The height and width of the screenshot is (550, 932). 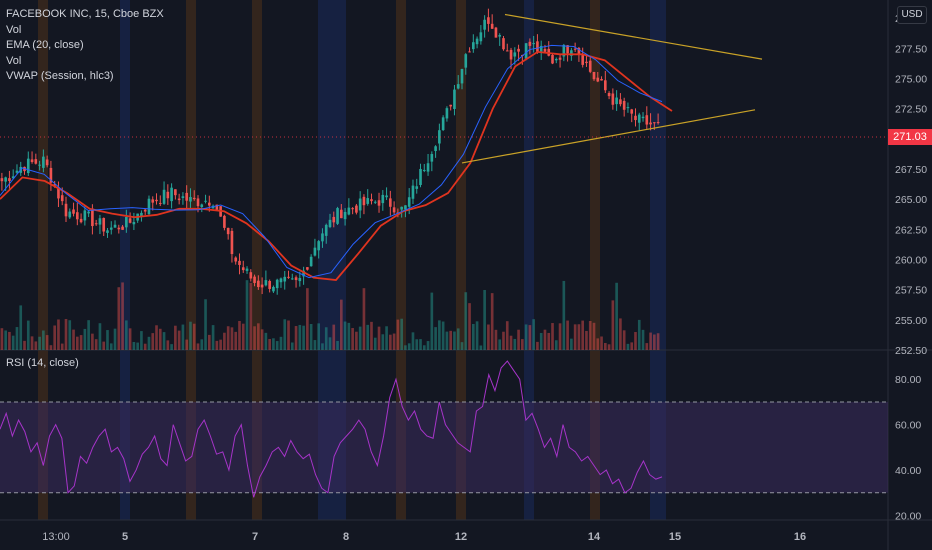 I want to click on price-tick-label: 275.00, so click(x=911, y=79).